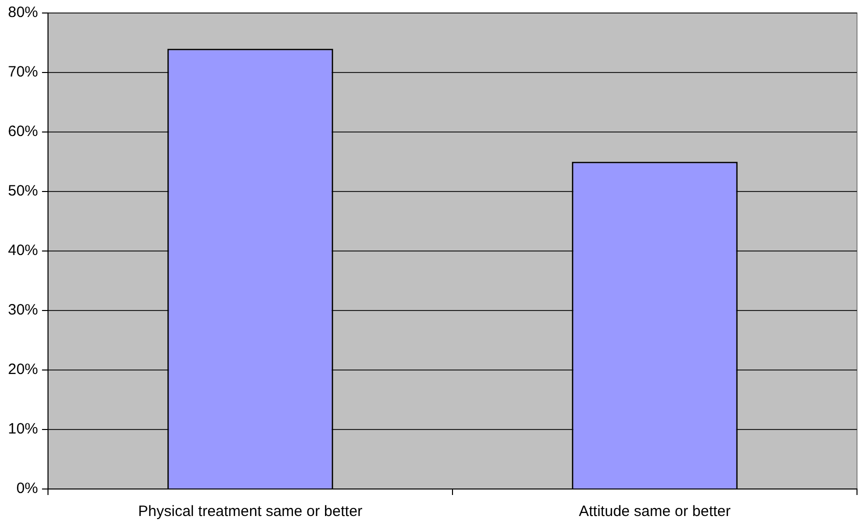  Describe the element at coordinates (23, 251) in the screenshot. I see `y-tick-label: 40%` at that location.